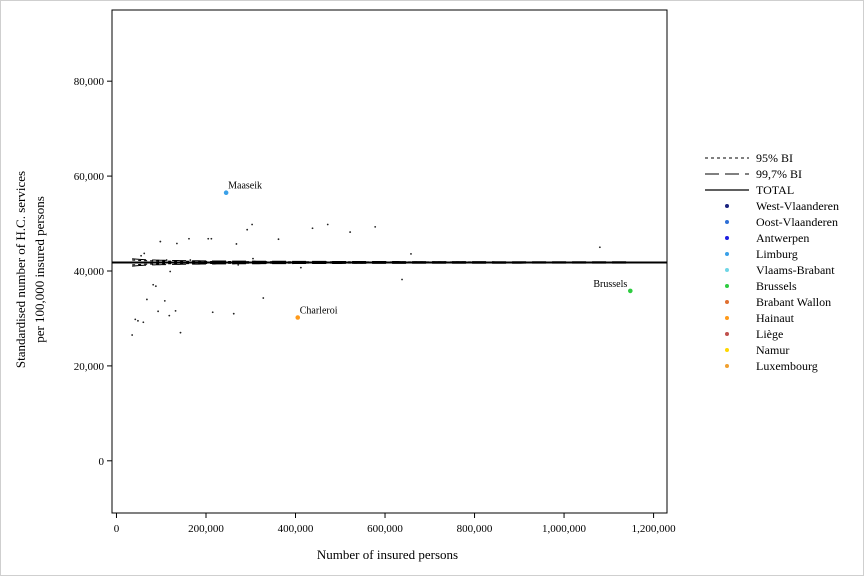 The height and width of the screenshot is (577, 864). I want to click on x-tick-label: 0, so click(117, 529).